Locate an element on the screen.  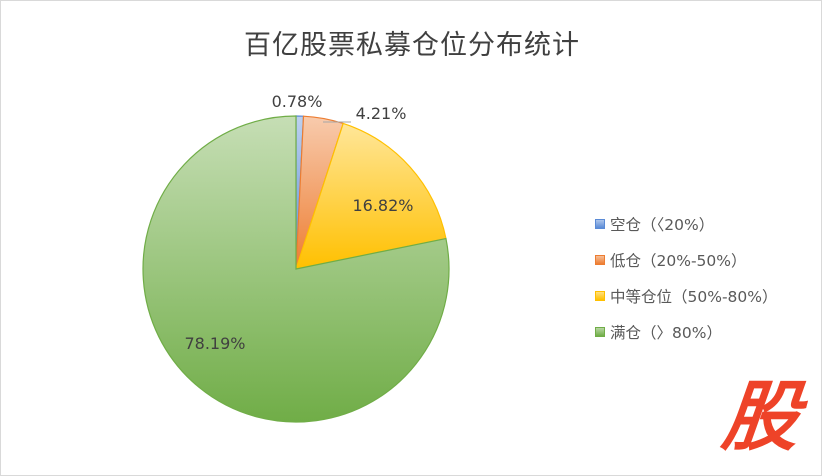
legend-item: 低仓（20%-50%） is located at coordinates (686, 260).